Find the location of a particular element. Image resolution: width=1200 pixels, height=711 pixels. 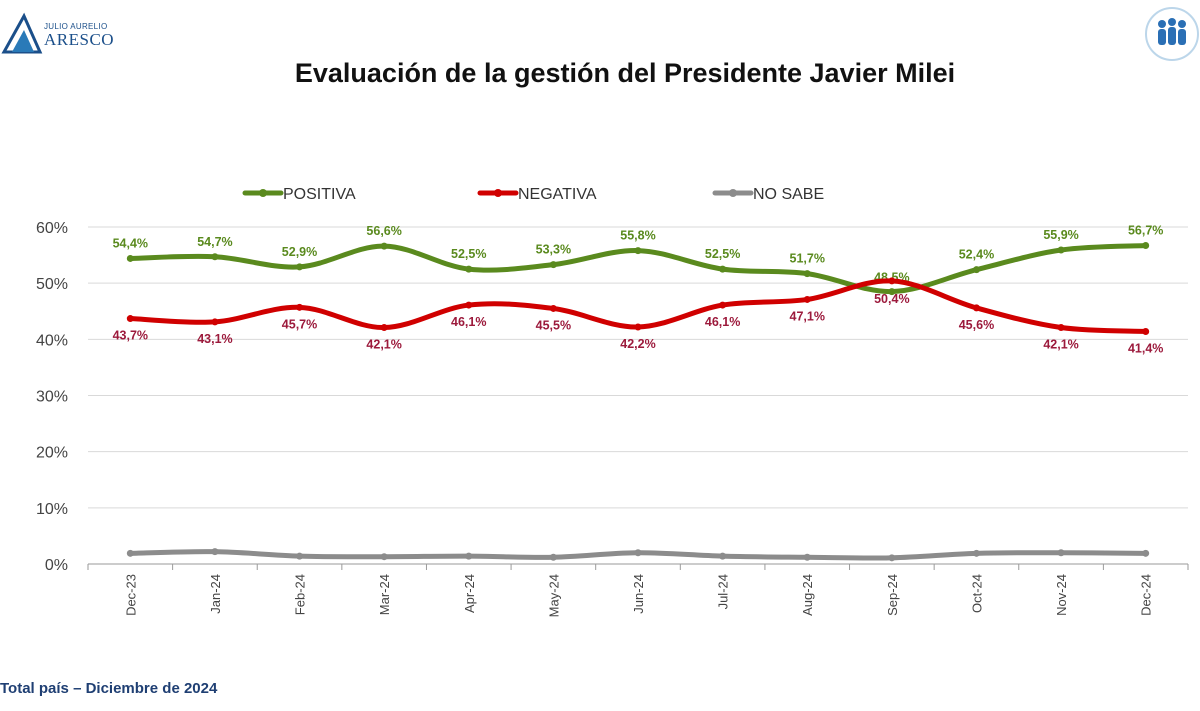

data-label-negativa: 47,1% is located at coordinates (807, 316).